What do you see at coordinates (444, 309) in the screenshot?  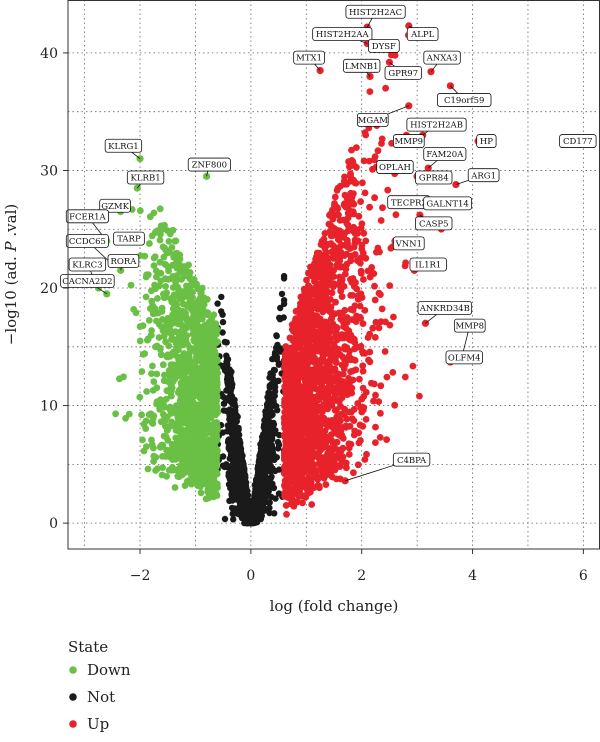 I see `gene-label: ANKRD34B` at bounding box center [444, 309].